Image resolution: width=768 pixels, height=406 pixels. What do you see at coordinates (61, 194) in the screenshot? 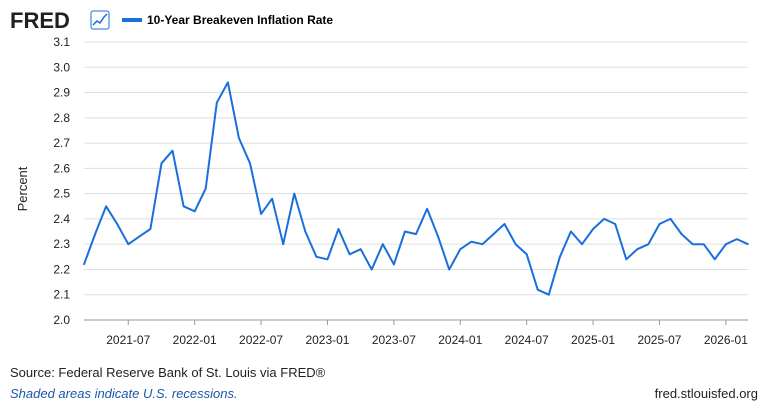
I see `y-tick-label: 2.5` at bounding box center [61, 194].